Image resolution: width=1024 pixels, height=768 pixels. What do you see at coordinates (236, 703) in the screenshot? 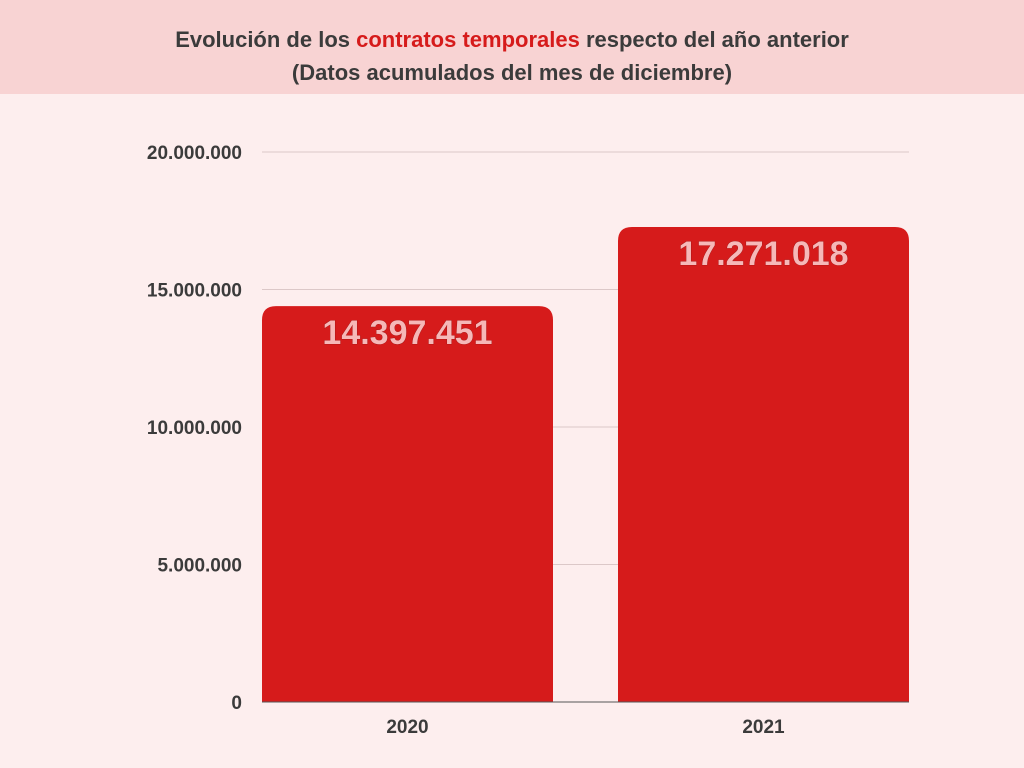
I see `y-tick-label: 0` at bounding box center [236, 703].